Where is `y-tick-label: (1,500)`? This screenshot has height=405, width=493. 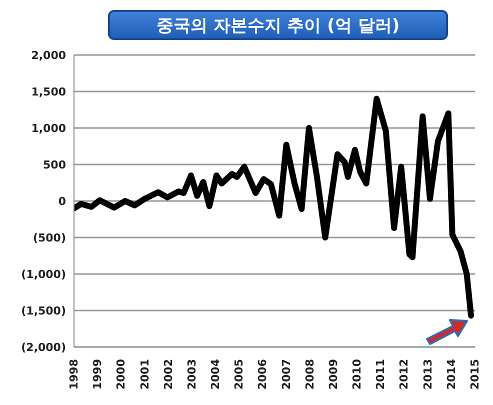
y-tick-label: (1,500) is located at coordinates (43, 311).